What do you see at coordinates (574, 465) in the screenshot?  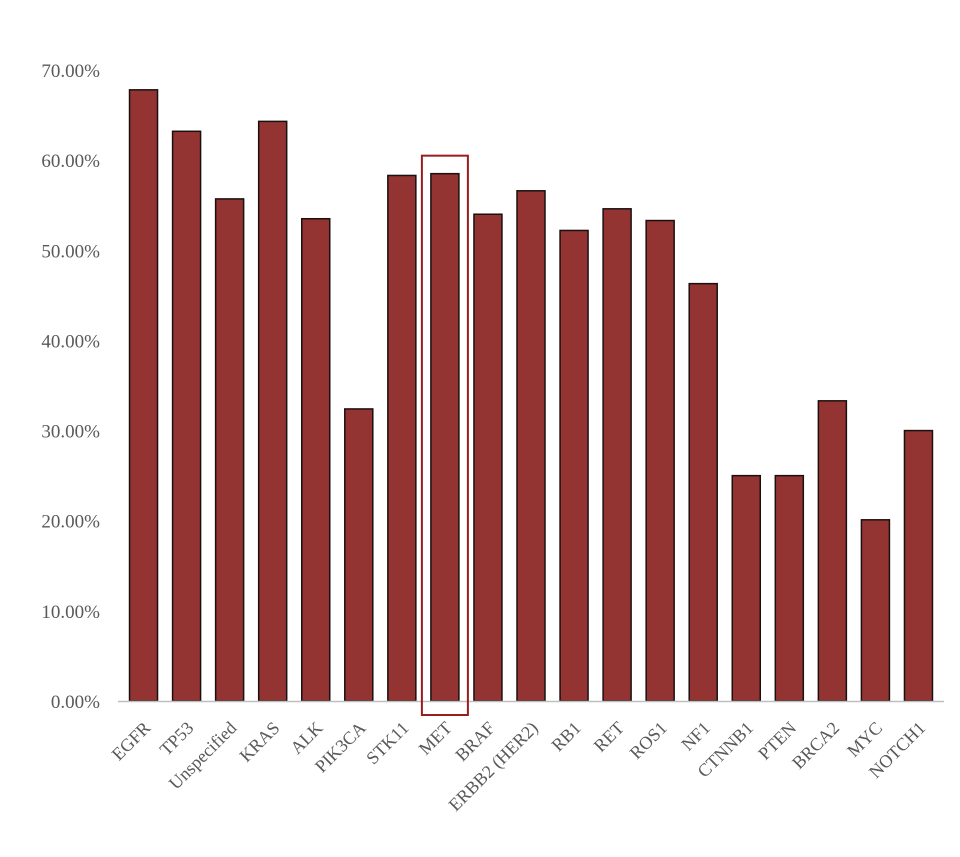 I see `bar-rb1` at bounding box center [574, 465].